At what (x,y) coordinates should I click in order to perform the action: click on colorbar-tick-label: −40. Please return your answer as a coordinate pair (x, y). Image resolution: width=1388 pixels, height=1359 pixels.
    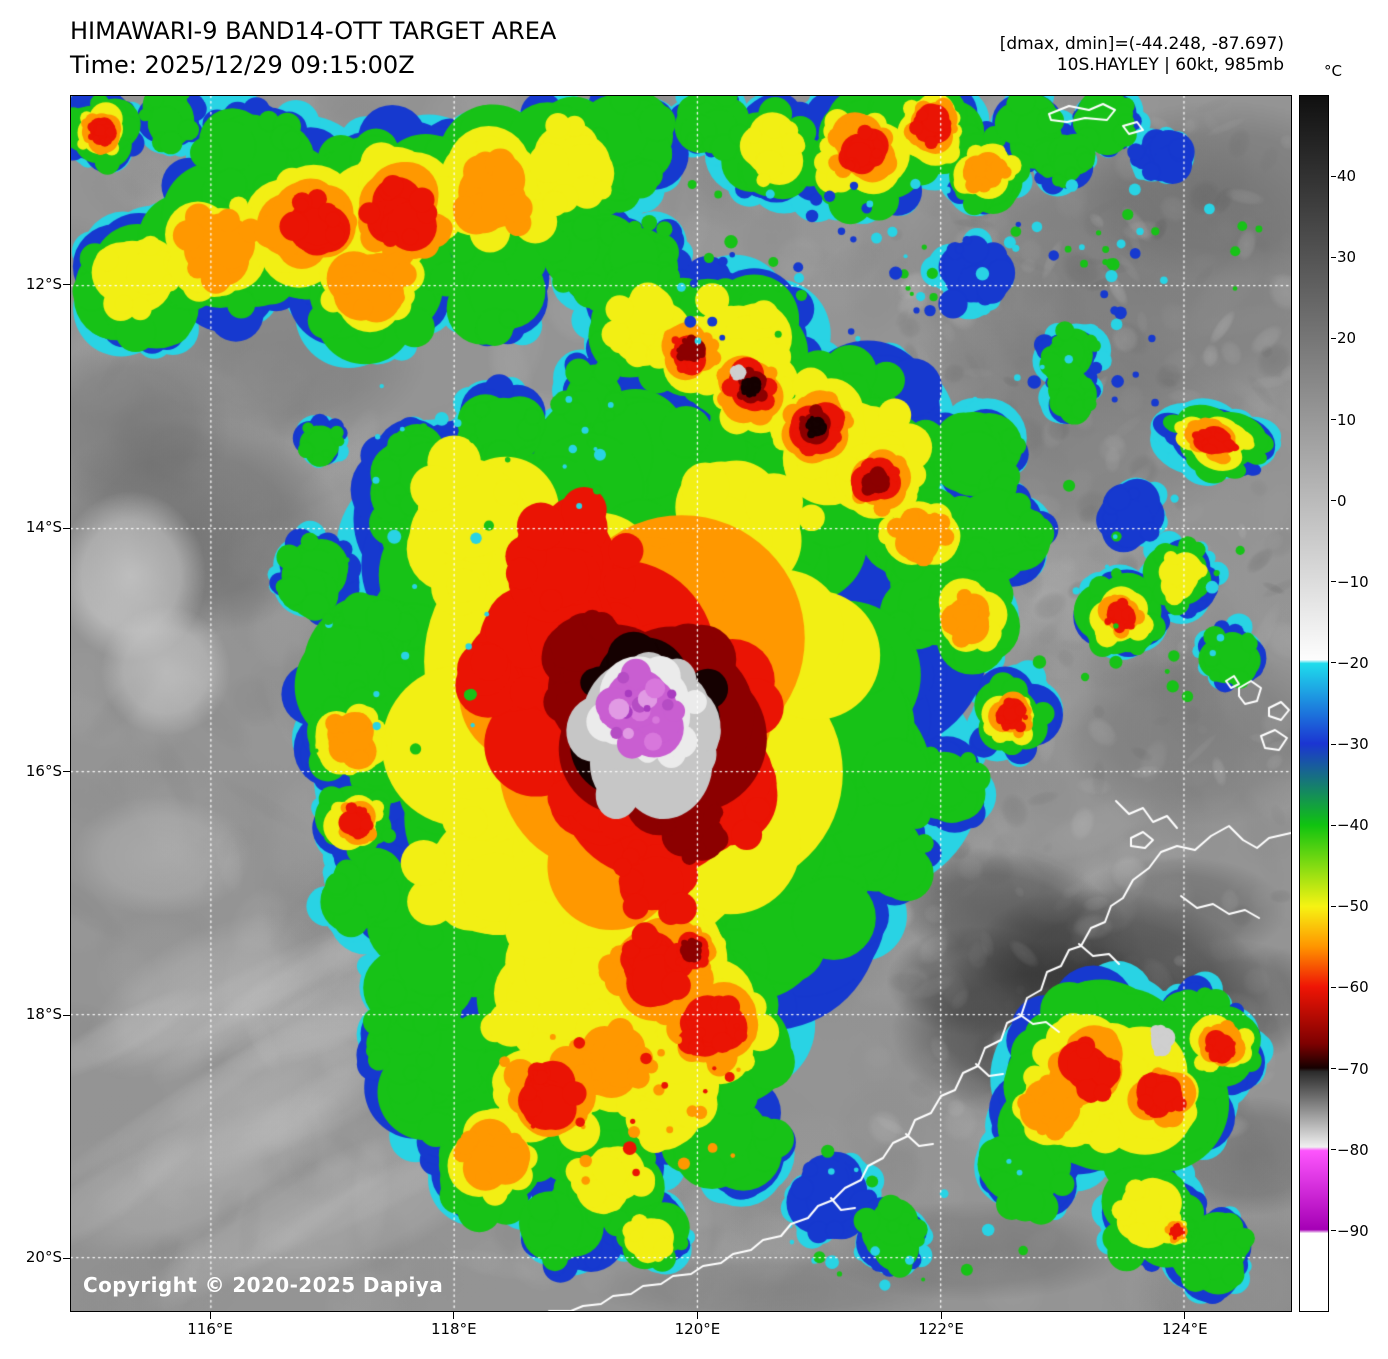
    Looking at the image, I should click on (1353, 825).